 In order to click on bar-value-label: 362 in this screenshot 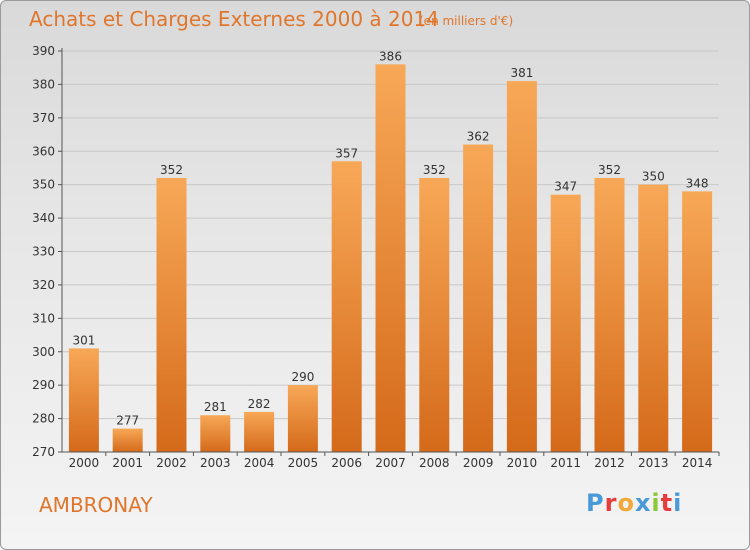, I will do `click(478, 137)`.